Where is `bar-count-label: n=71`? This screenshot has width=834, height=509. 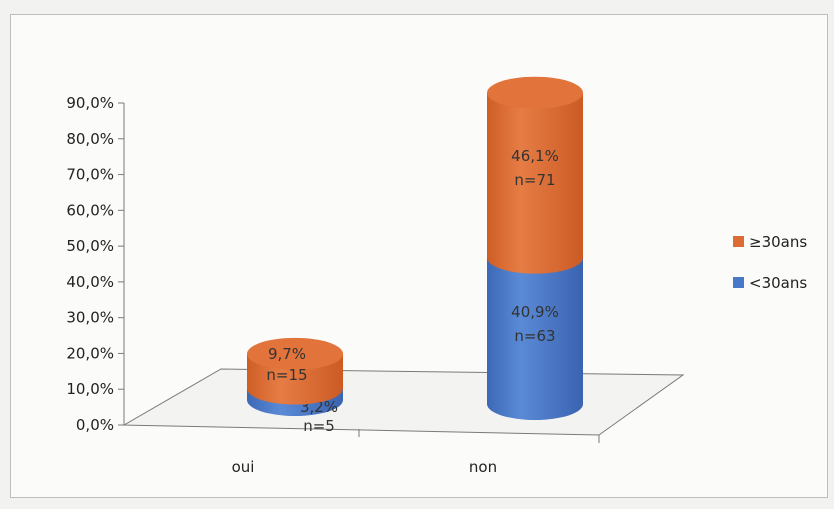
bar-count-label: n=71 is located at coordinates (534, 180).